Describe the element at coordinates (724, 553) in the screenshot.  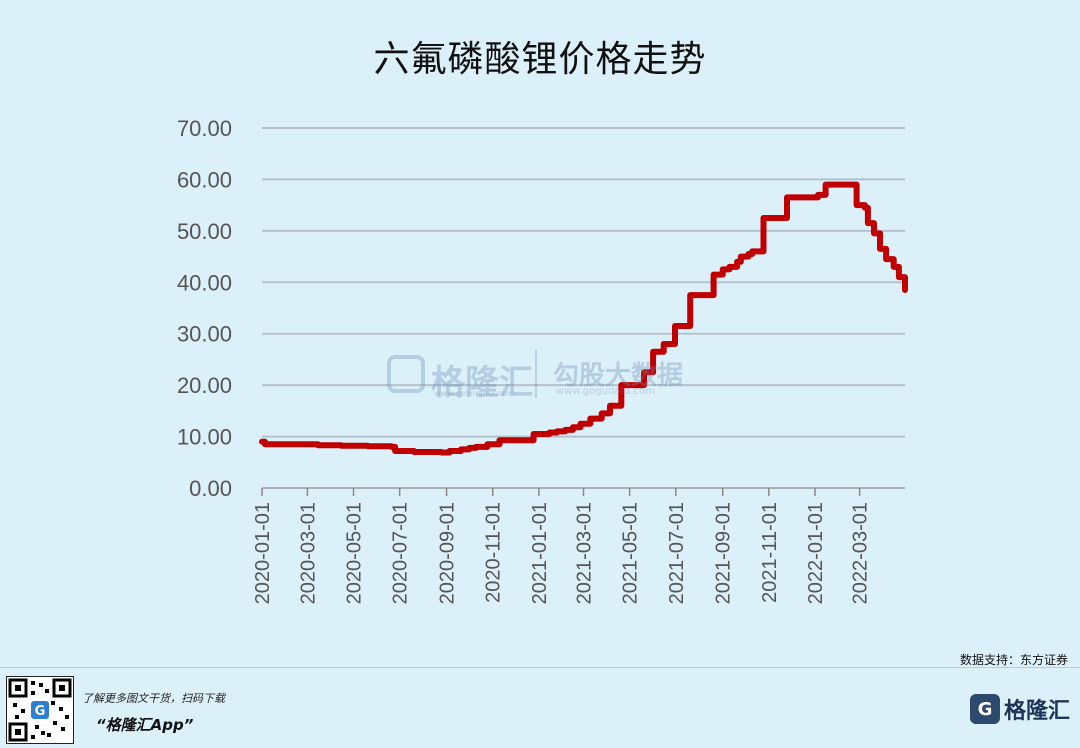
I see `x-tick-label: 2021-09-01` at that location.